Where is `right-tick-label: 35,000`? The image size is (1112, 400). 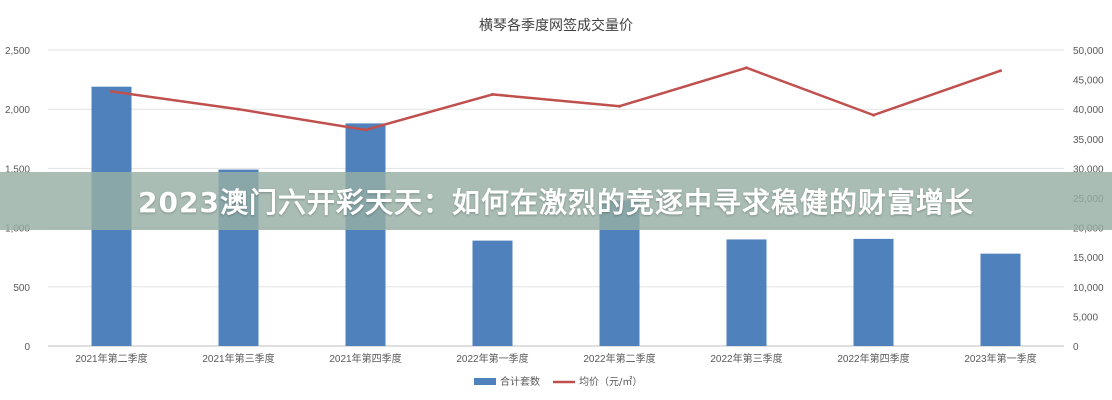 right-tick-label: 35,000 is located at coordinates (1088, 140).